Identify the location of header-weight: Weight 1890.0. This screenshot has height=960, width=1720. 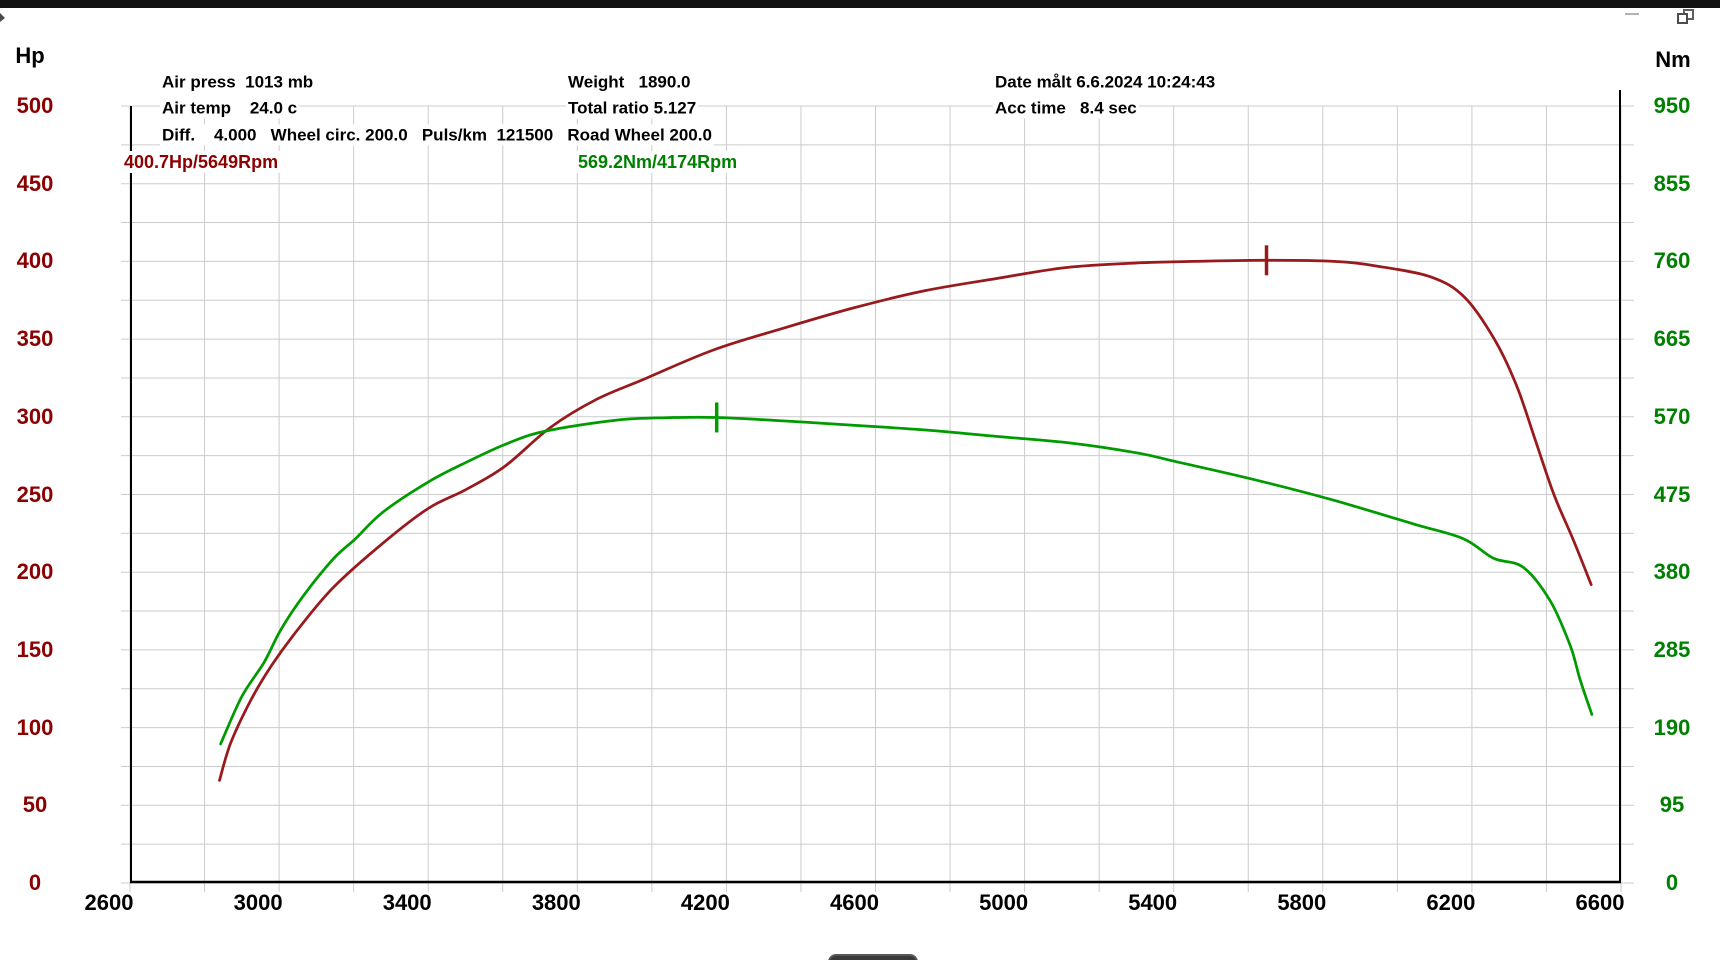
(629, 82).